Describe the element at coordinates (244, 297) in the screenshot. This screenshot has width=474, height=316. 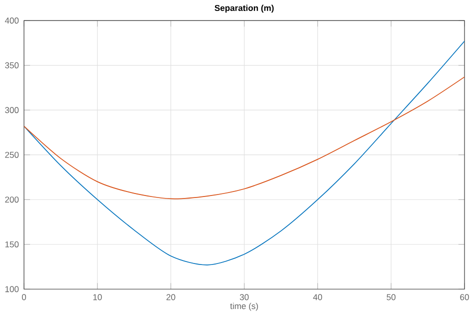
I see `x-tick-label: 30` at that location.